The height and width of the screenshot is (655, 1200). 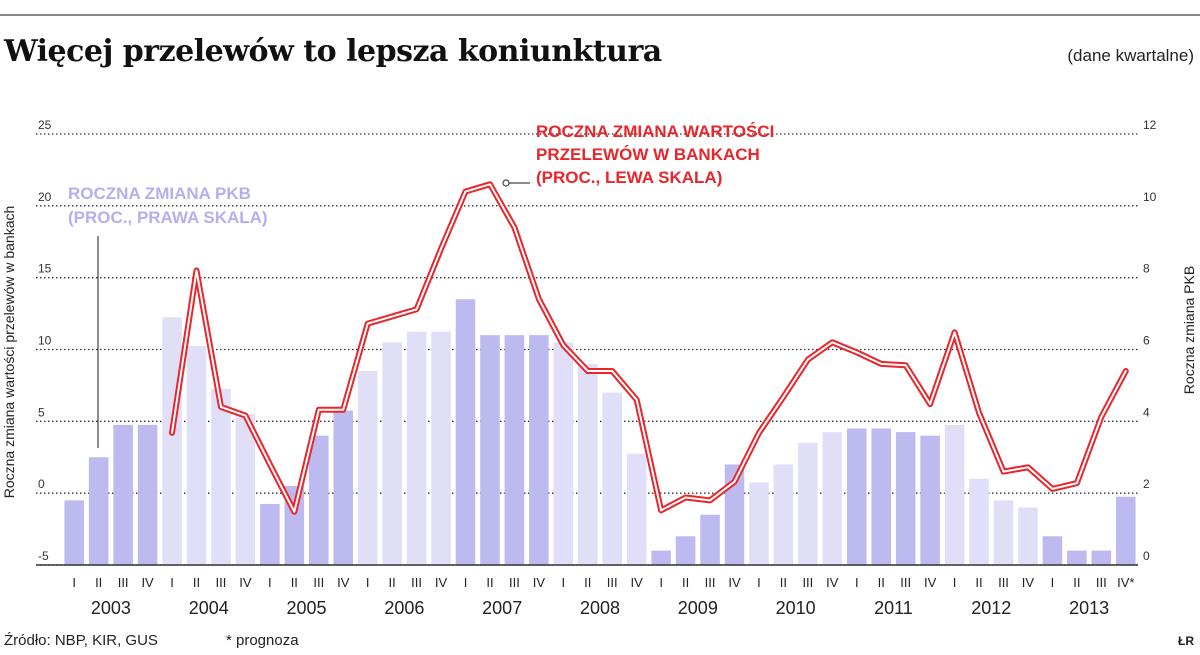 I want to click on left-tick-label: 10, so click(x=45, y=341).